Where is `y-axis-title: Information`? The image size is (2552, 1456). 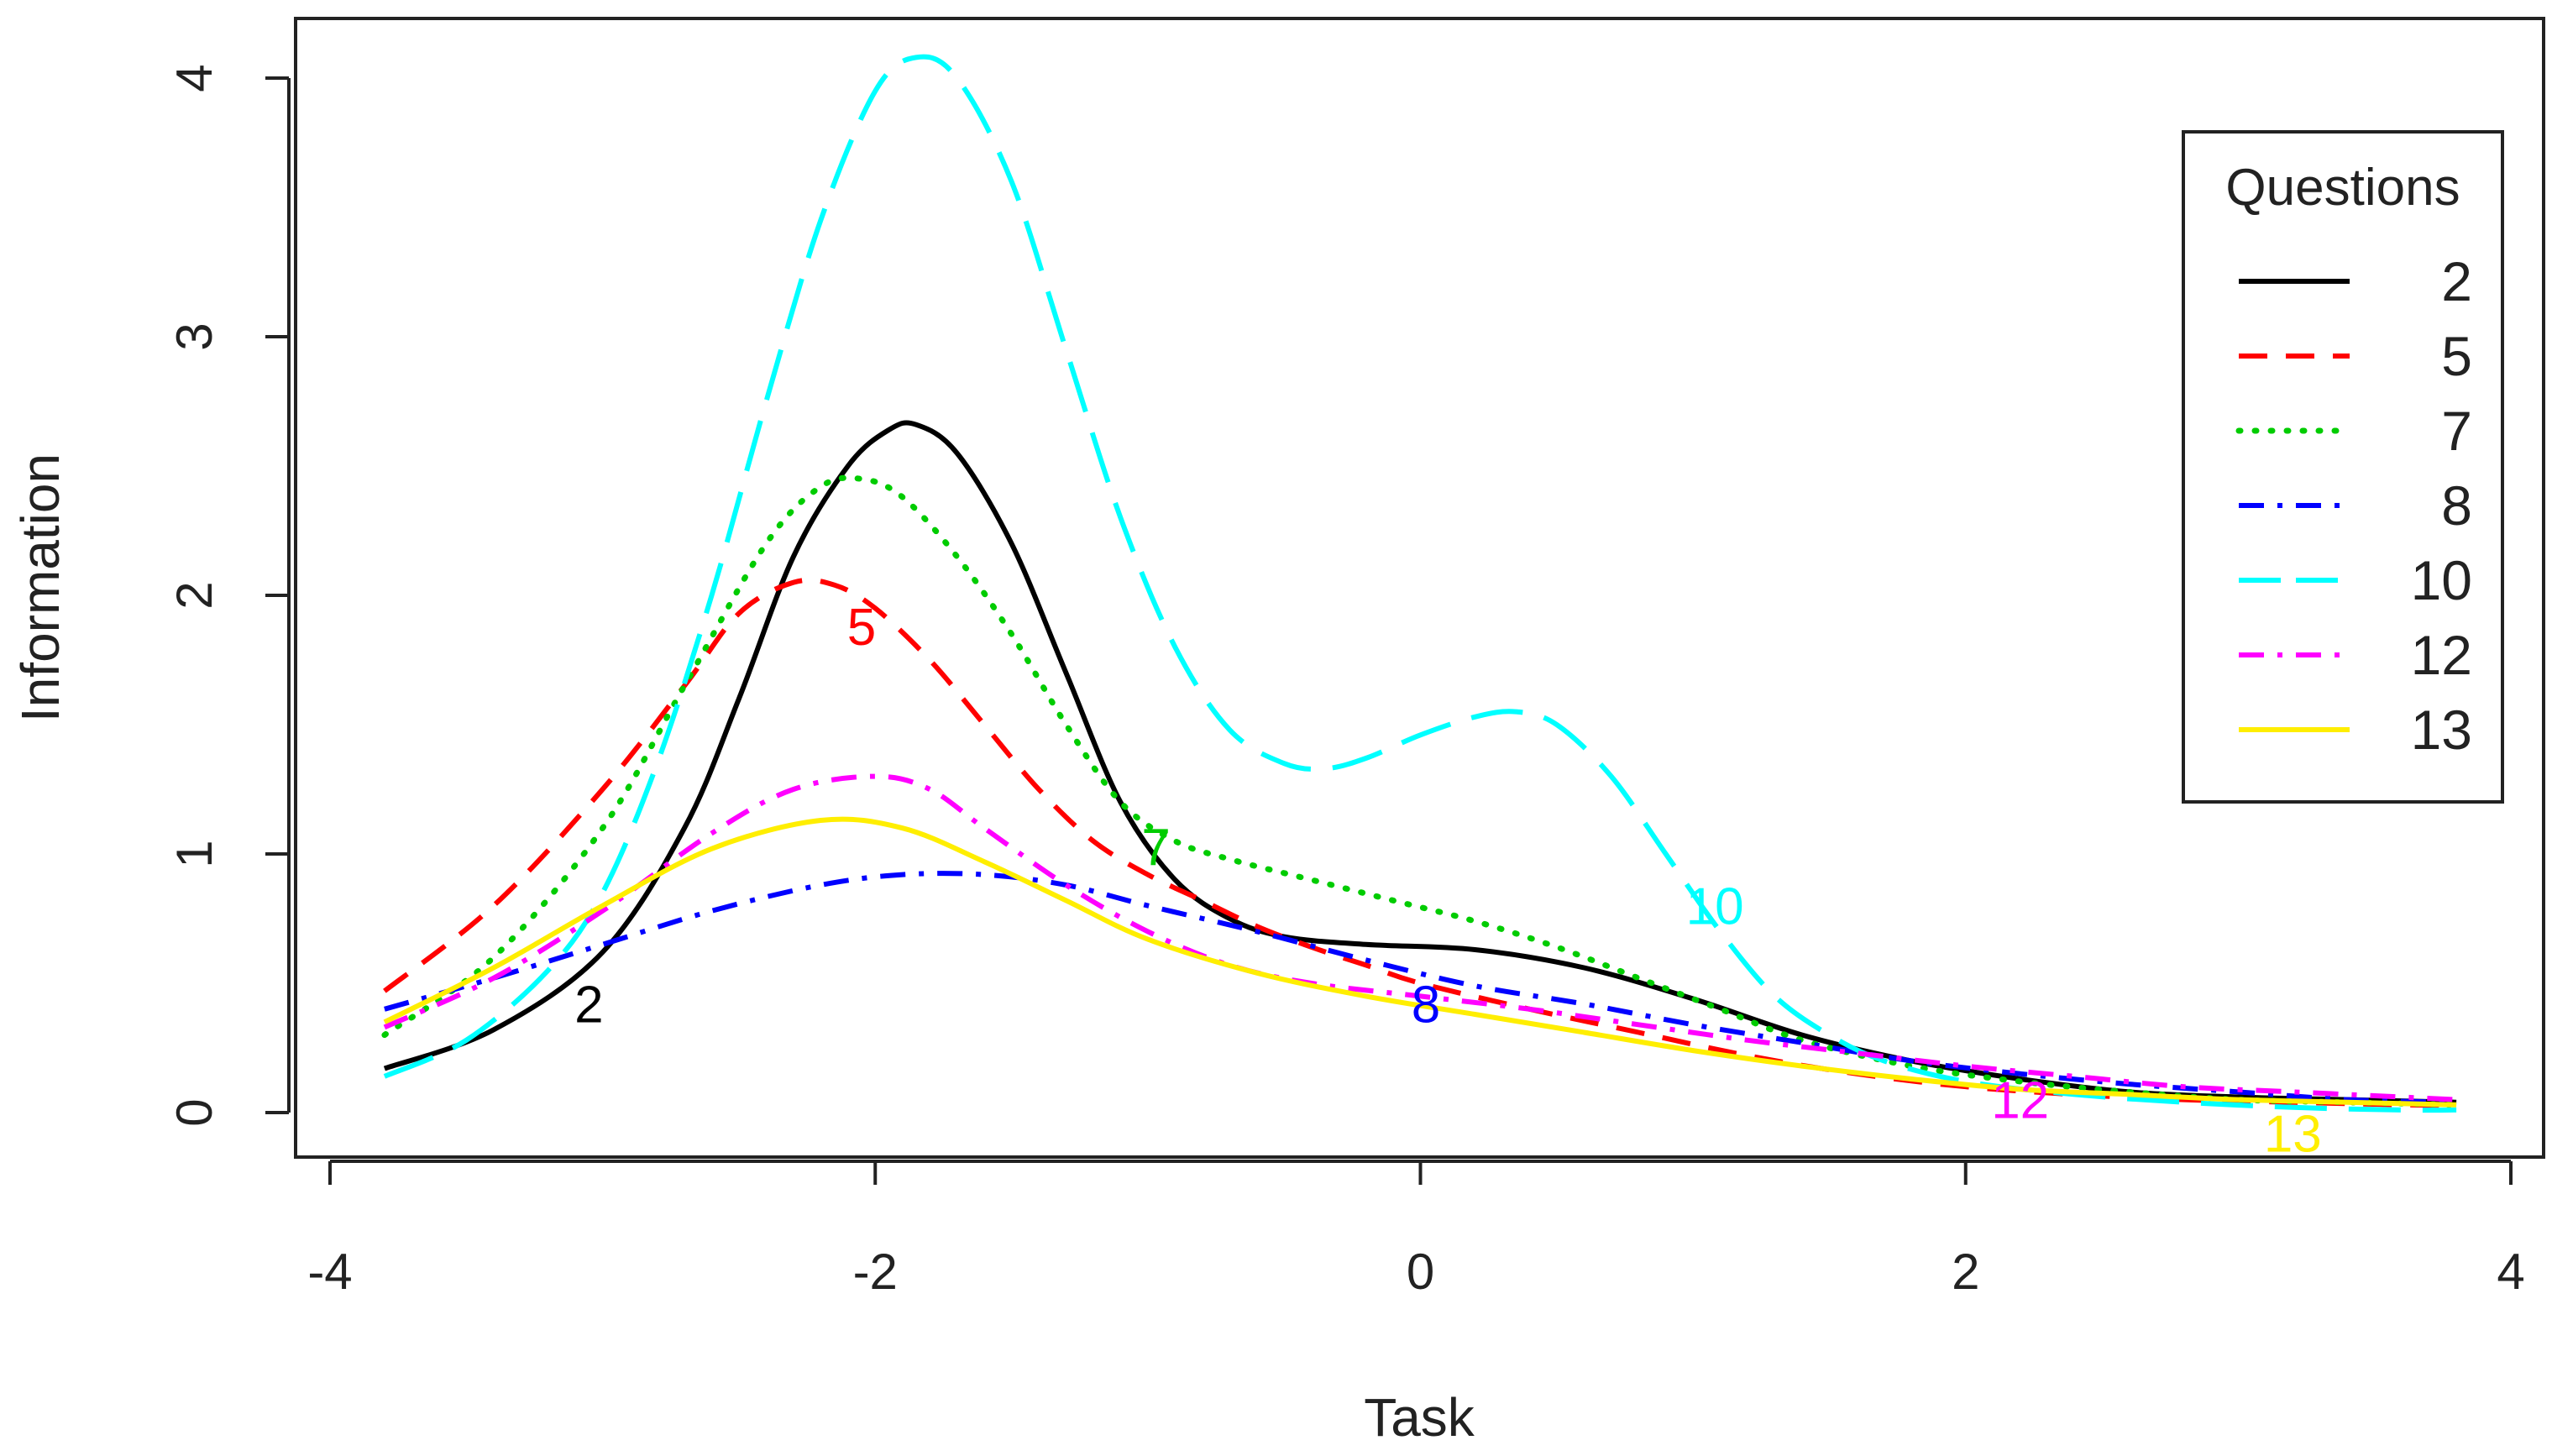
y-axis-title: Information is located at coordinates (40, 587).